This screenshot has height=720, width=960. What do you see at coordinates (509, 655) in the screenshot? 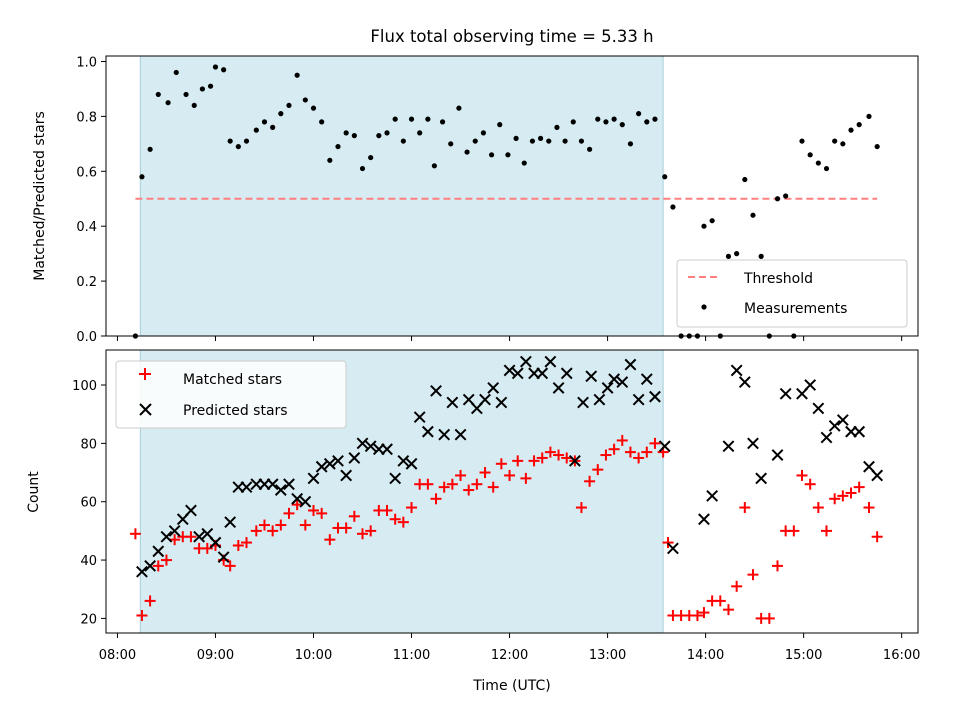
I see `x-tick-label: 12:00` at bounding box center [509, 655].